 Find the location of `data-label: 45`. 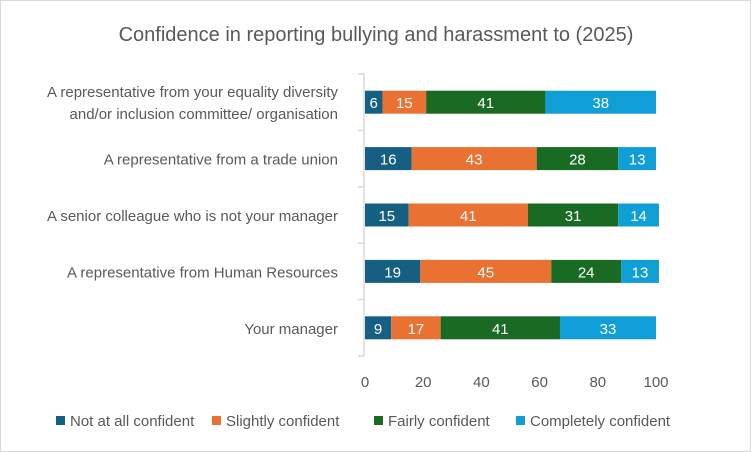

data-label: 45 is located at coordinates (485, 272).